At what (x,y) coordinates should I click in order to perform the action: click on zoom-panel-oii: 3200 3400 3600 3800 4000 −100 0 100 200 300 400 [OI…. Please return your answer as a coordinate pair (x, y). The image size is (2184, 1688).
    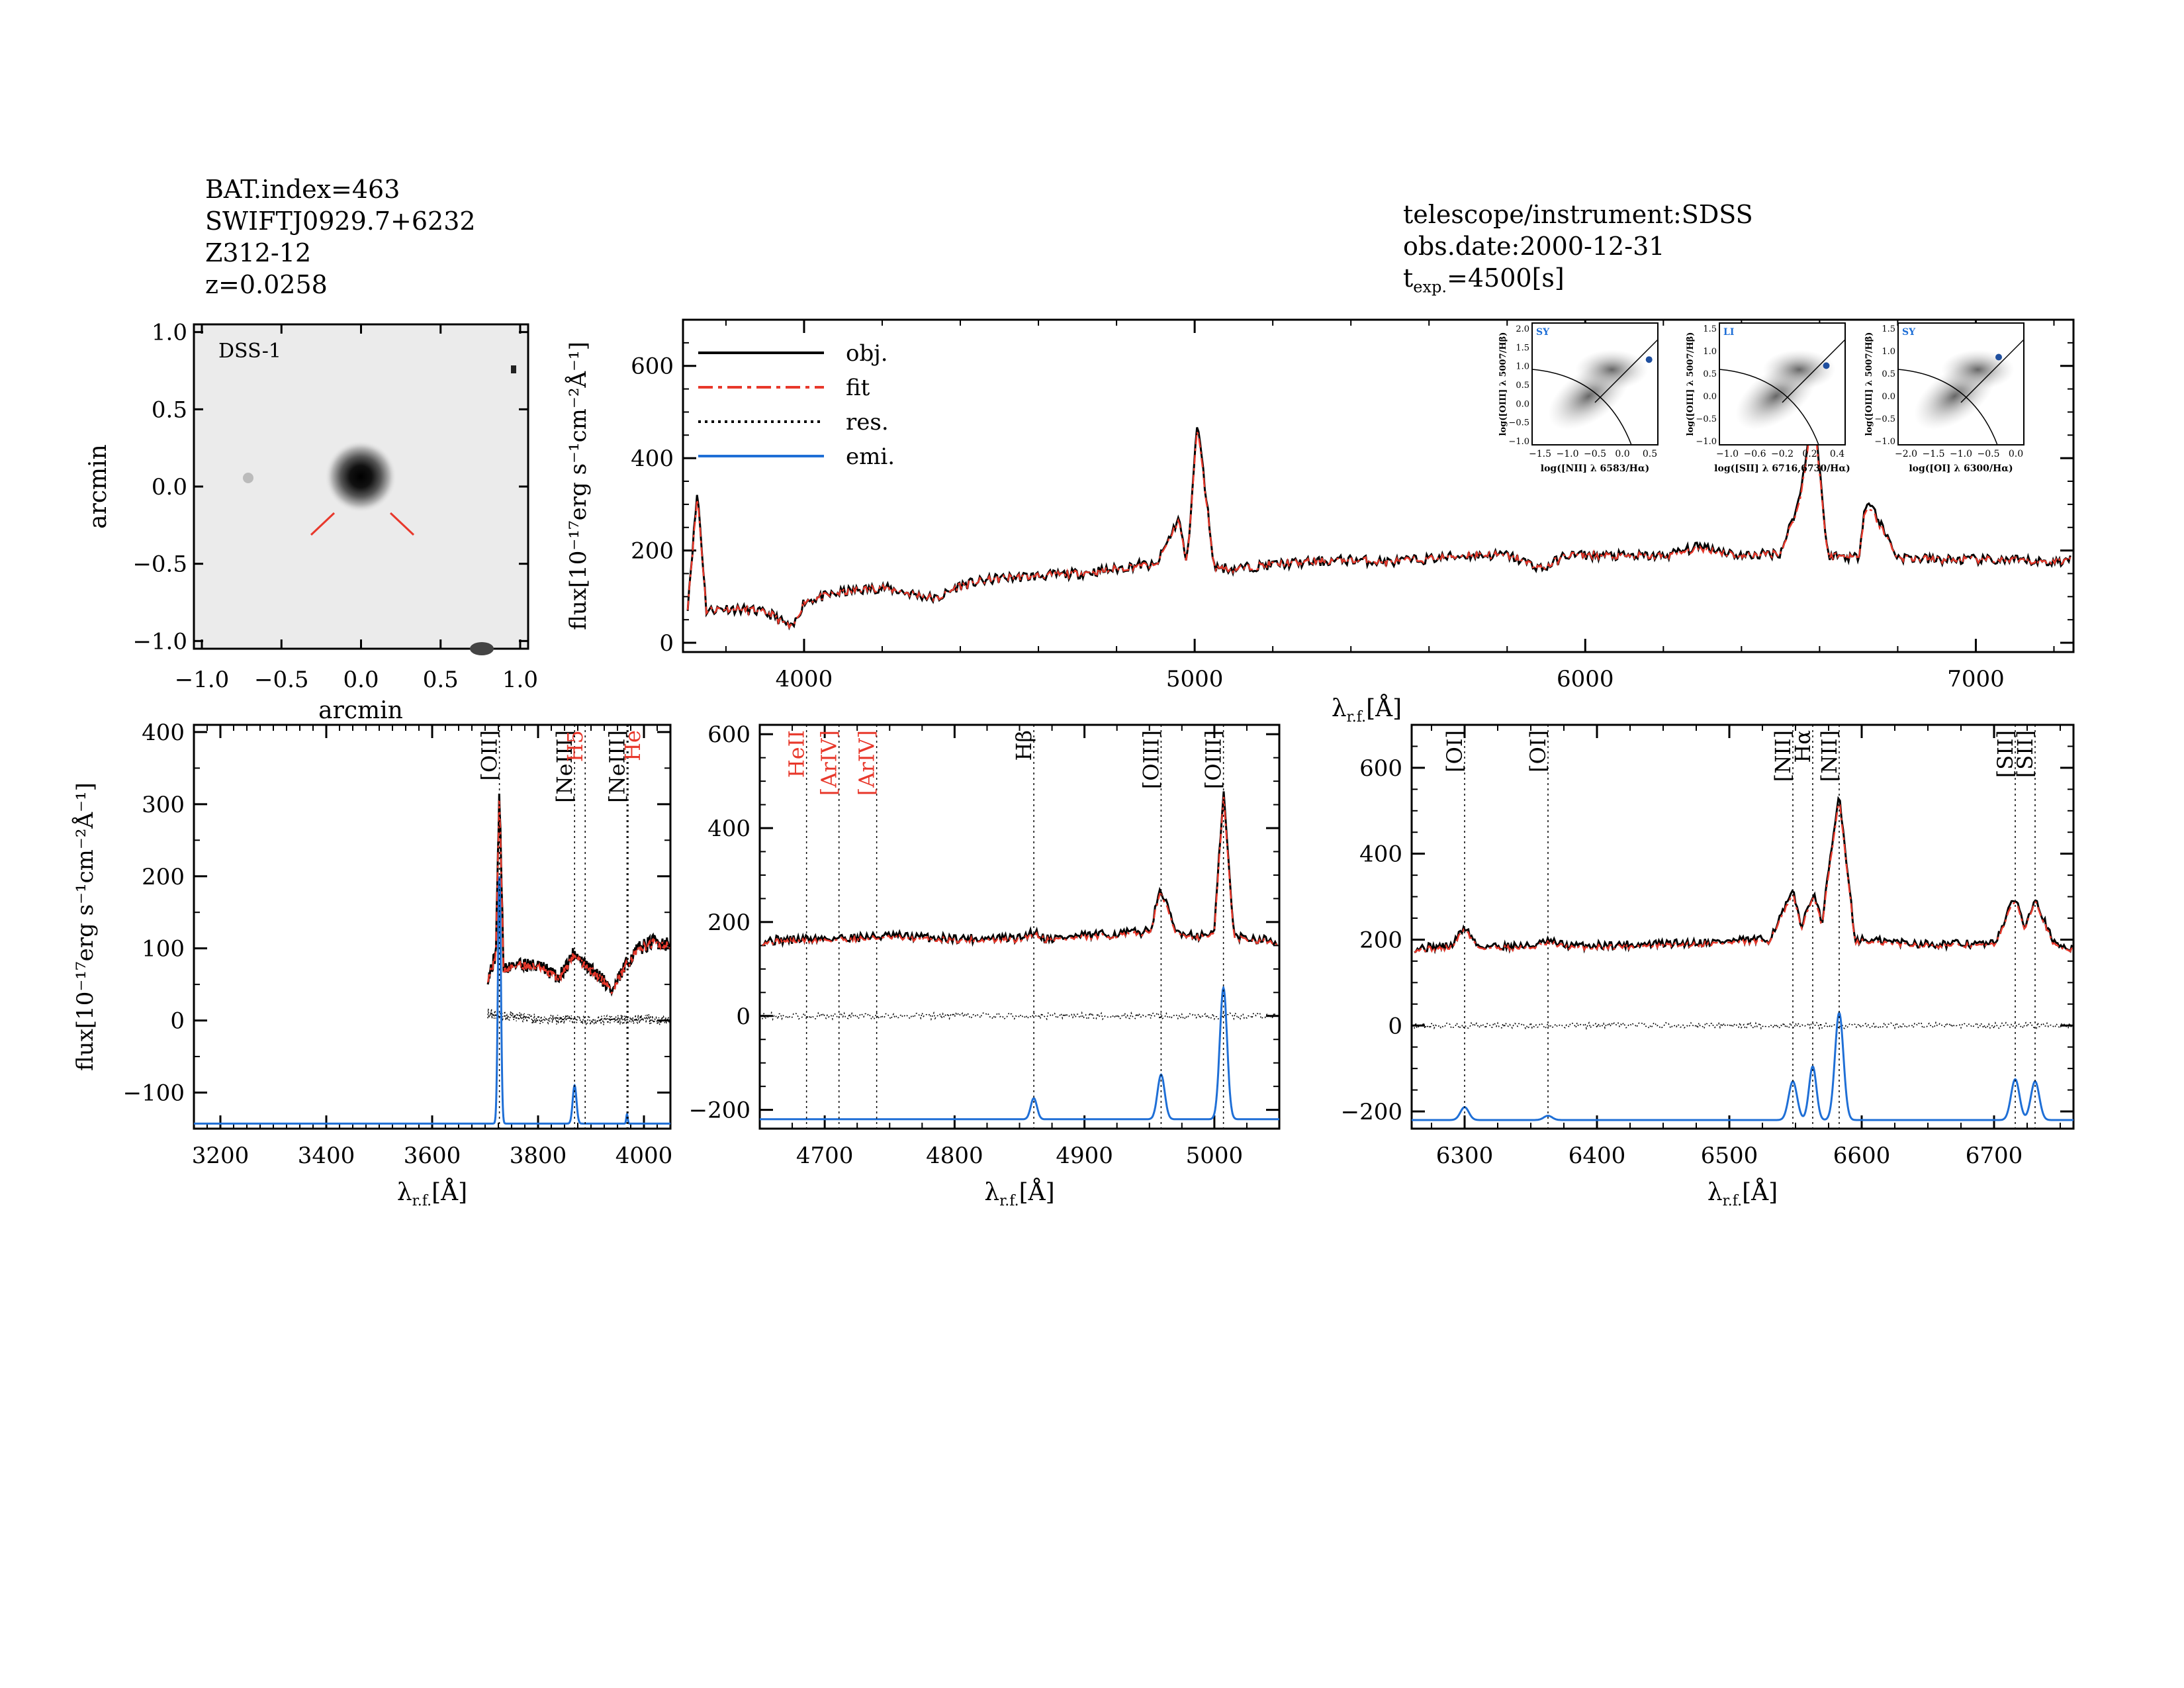
    Looking at the image, I should click on (371, 964).